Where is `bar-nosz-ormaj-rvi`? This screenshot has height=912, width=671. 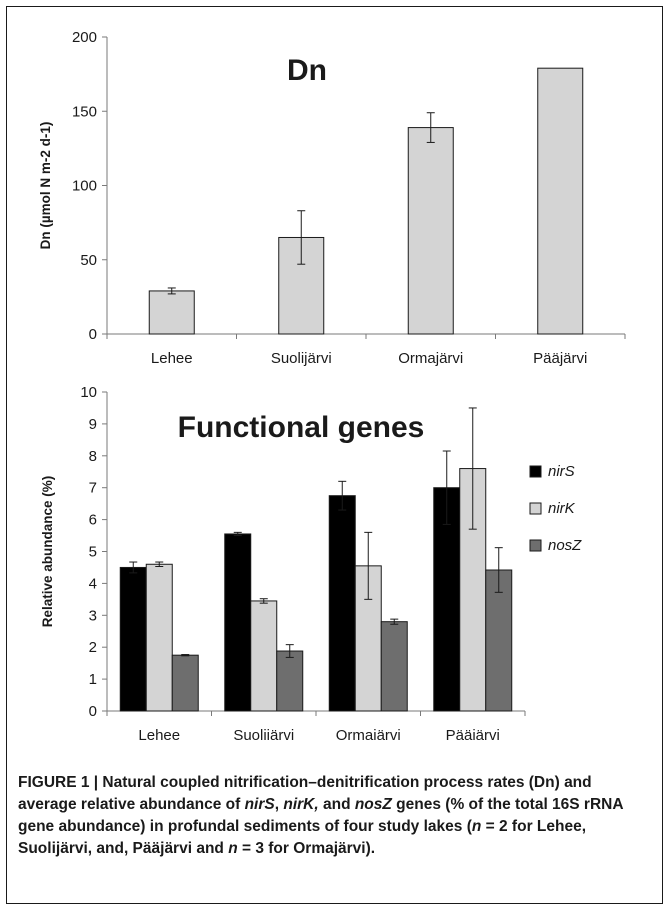
bar-nosz-ormaj-rvi is located at coordinates (394, 666).